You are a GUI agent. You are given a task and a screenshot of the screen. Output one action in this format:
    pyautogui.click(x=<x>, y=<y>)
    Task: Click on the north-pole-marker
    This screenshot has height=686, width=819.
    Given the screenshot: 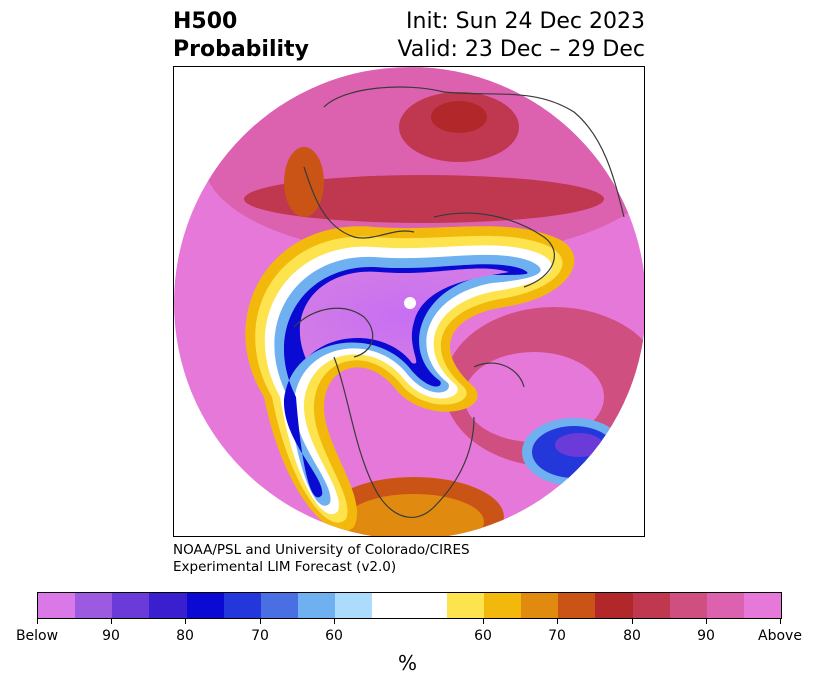 What is the action you would take?
    pyautogui.click(x=410, y=303)
    